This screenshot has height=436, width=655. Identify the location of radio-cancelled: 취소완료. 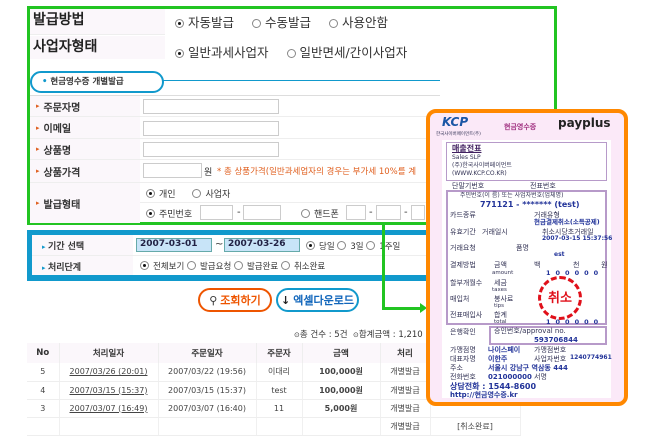
(302, 266).